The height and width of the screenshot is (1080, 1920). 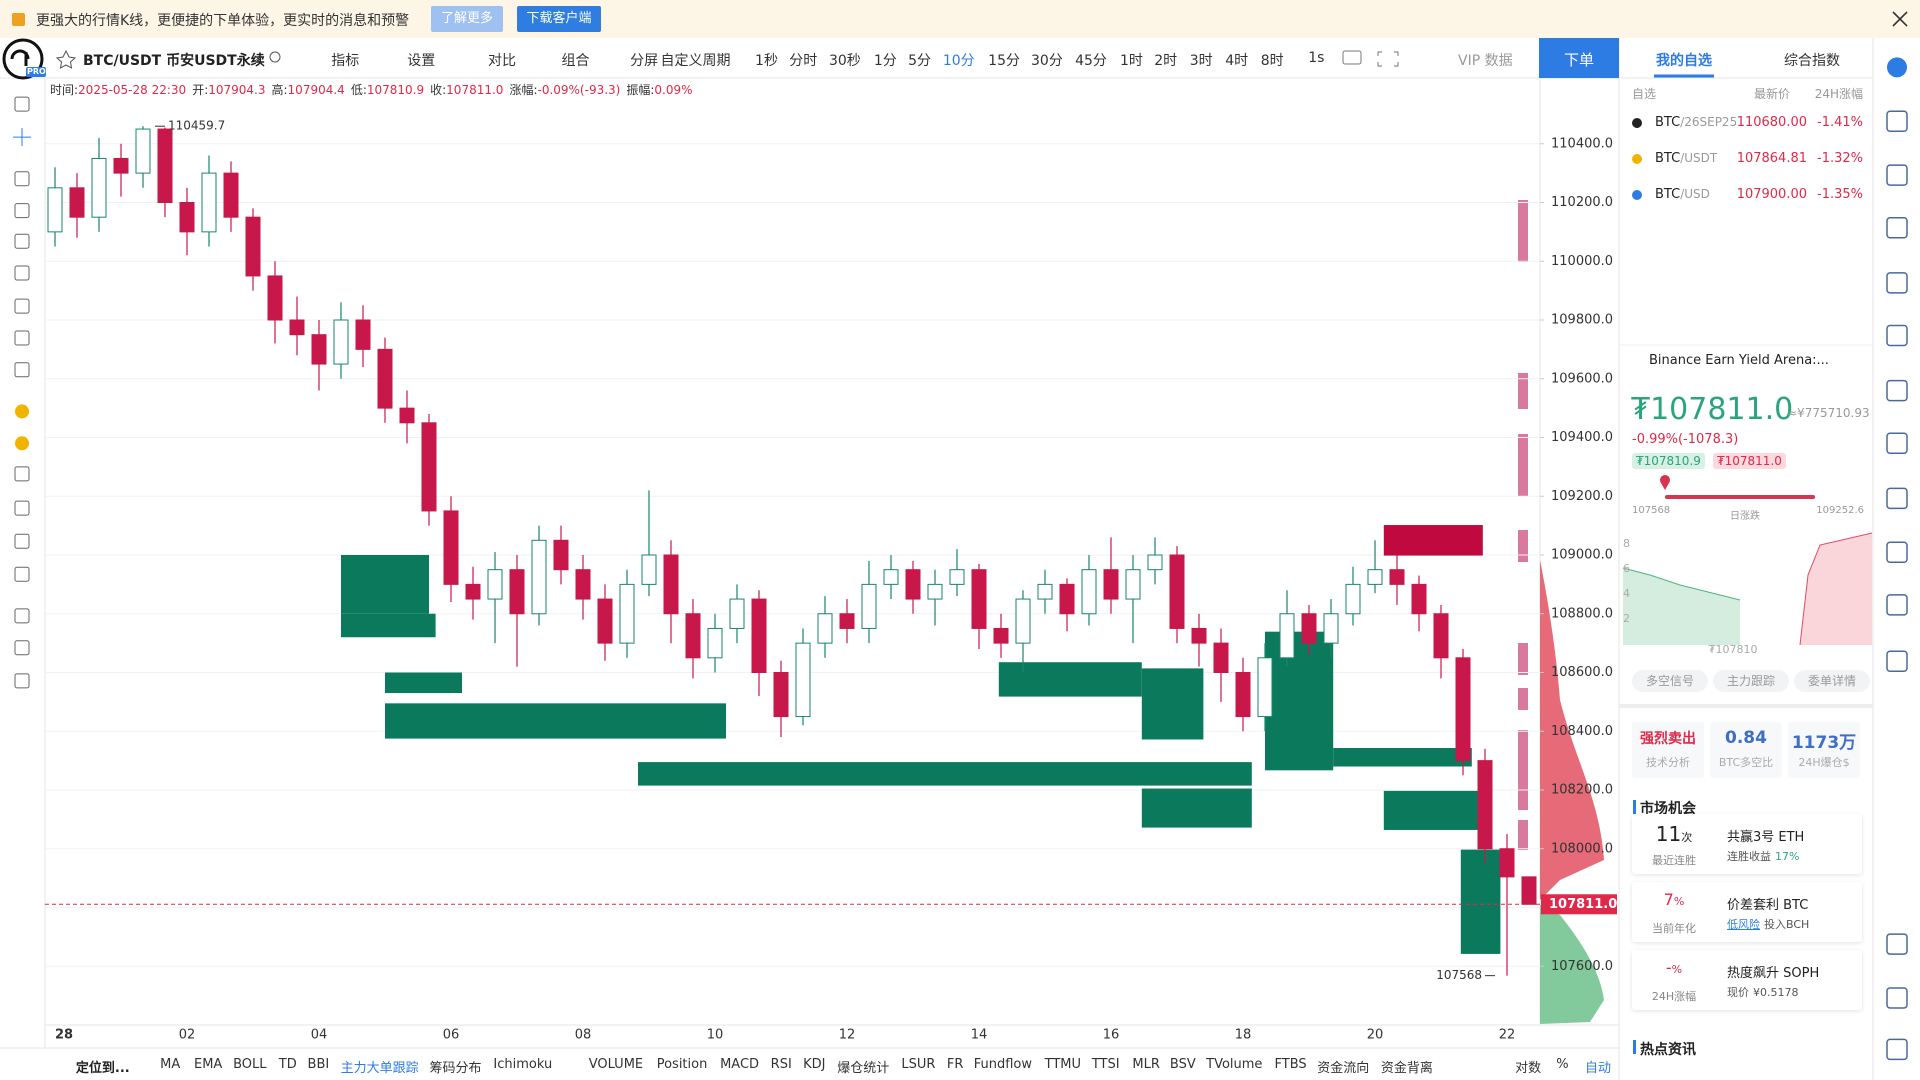 What do you see at coordinates (467, 19) in the screenshot?
I see `learn-more-button: 了解更多` at bounding box center [467, 19].